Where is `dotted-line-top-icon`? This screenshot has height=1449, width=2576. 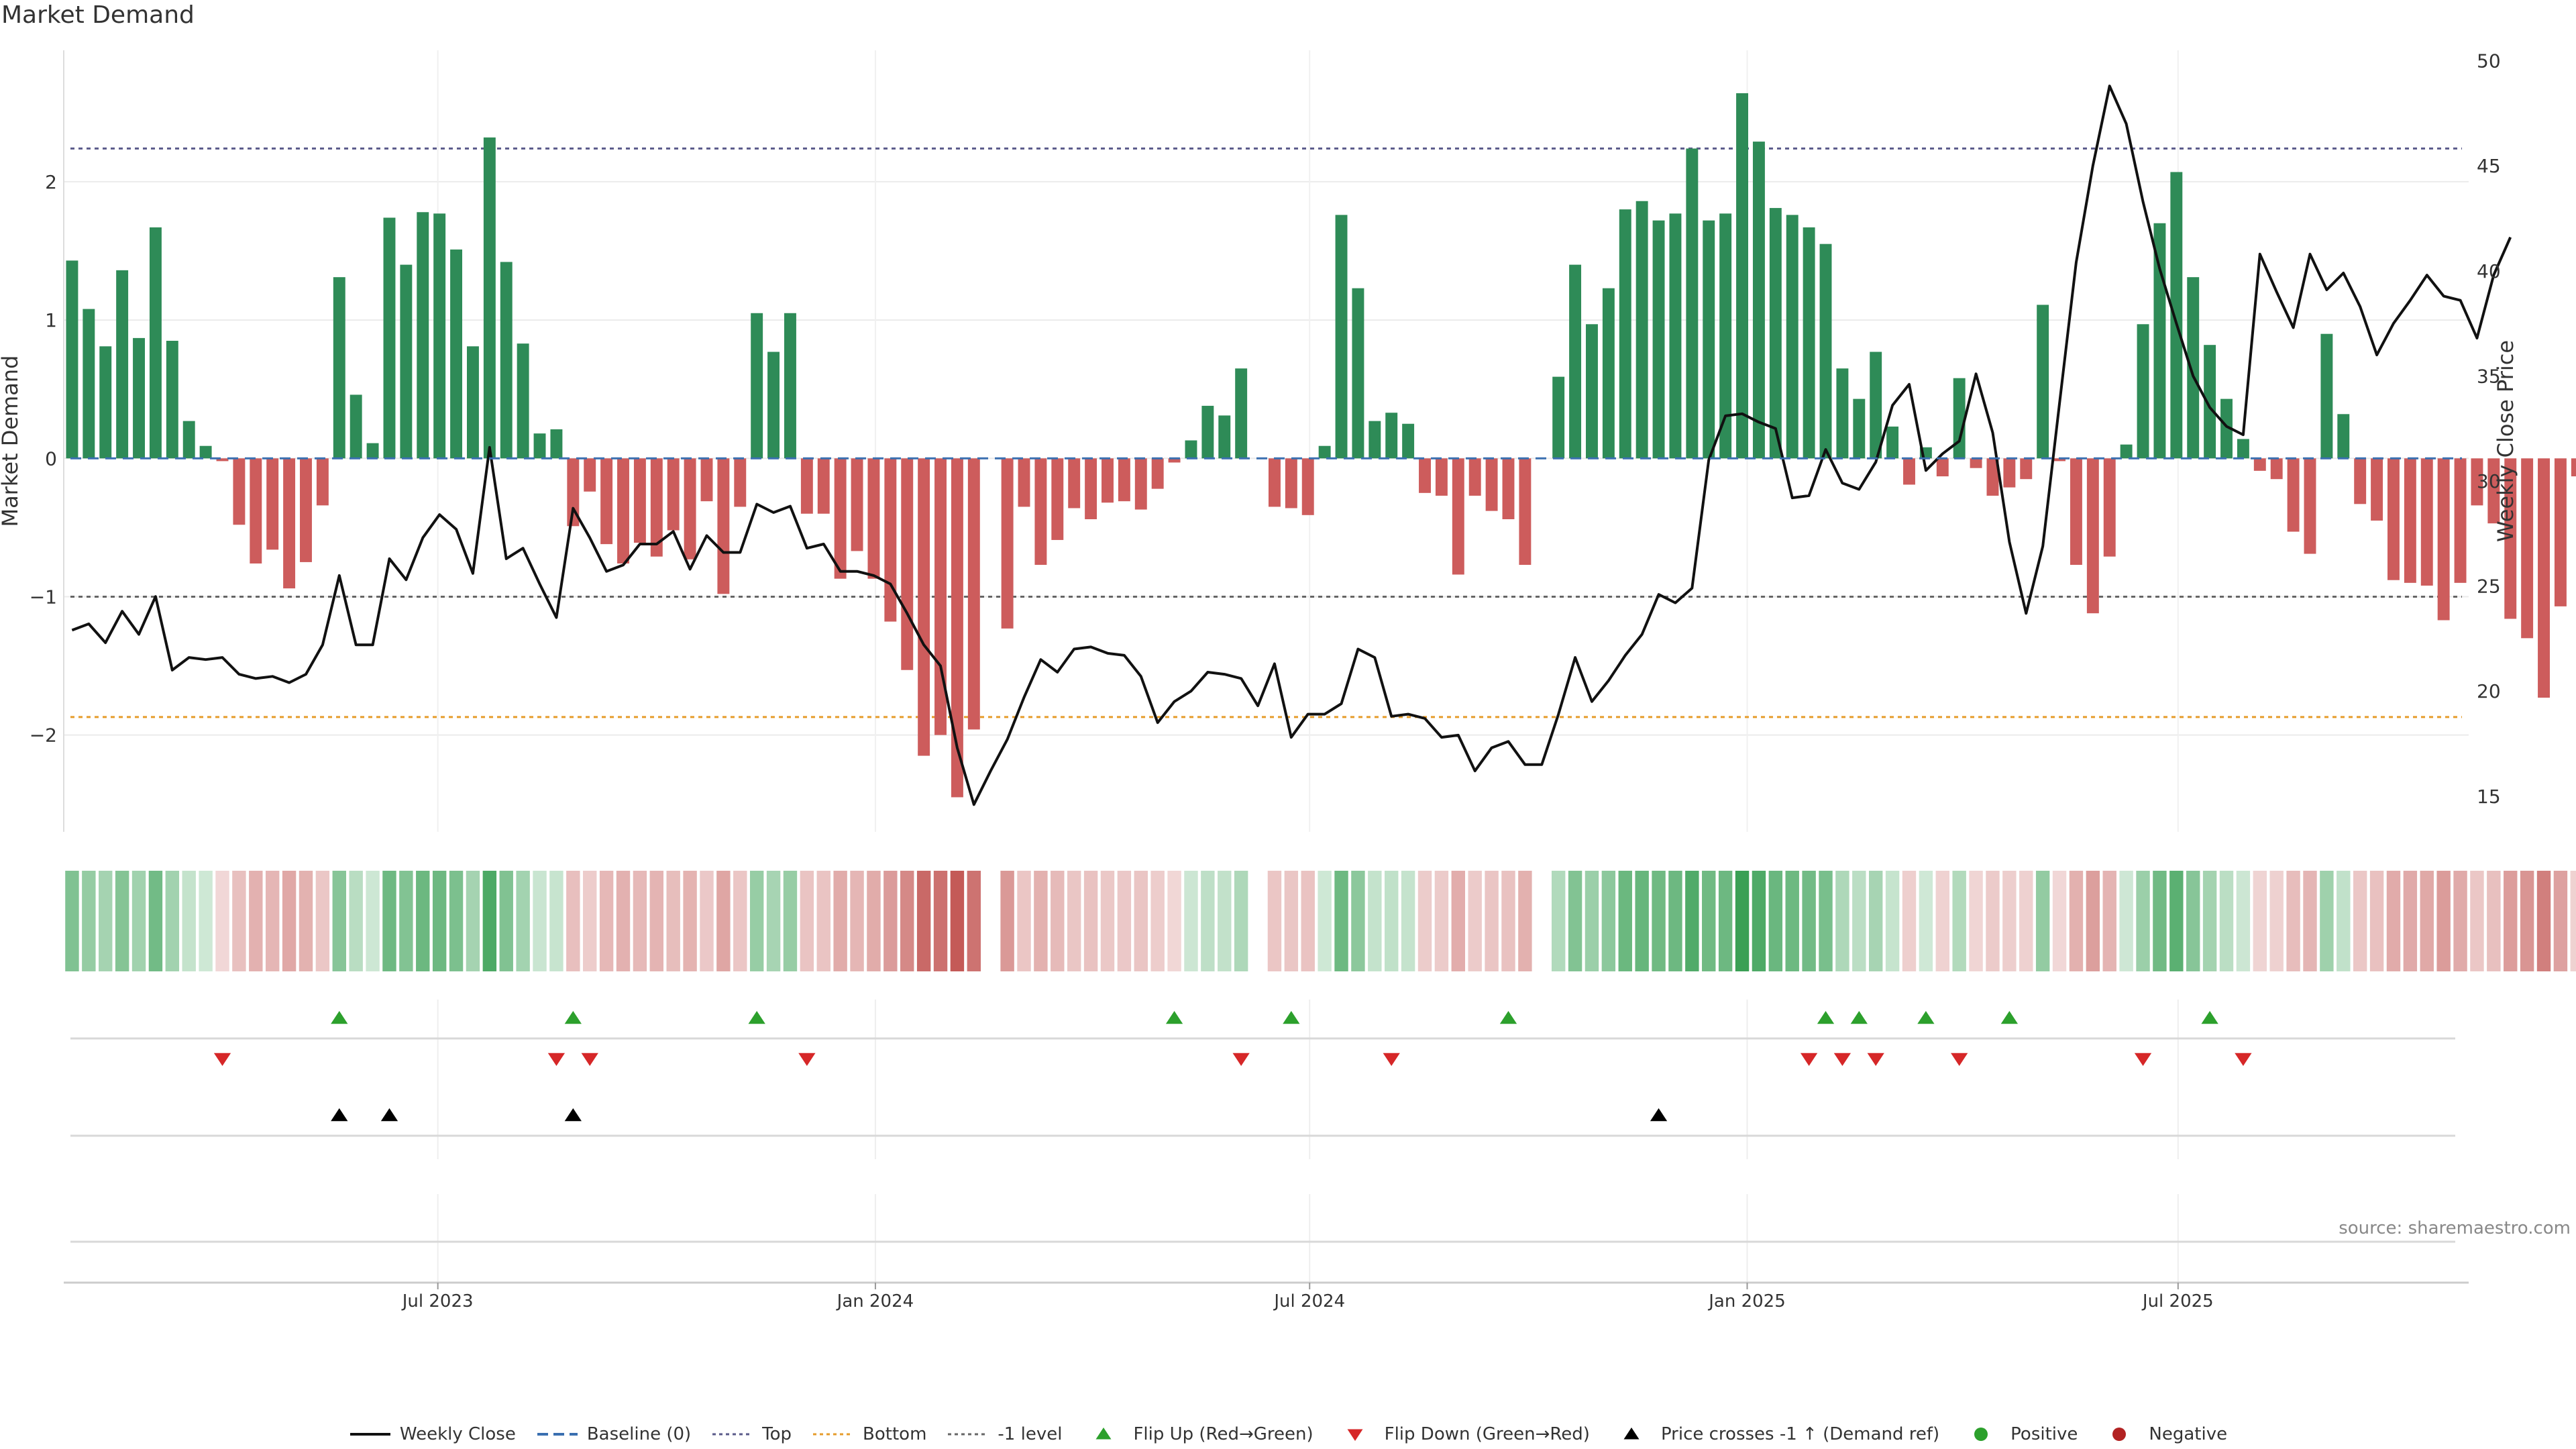
dotted-line-top-icon is located at coordinates (732, 1434).